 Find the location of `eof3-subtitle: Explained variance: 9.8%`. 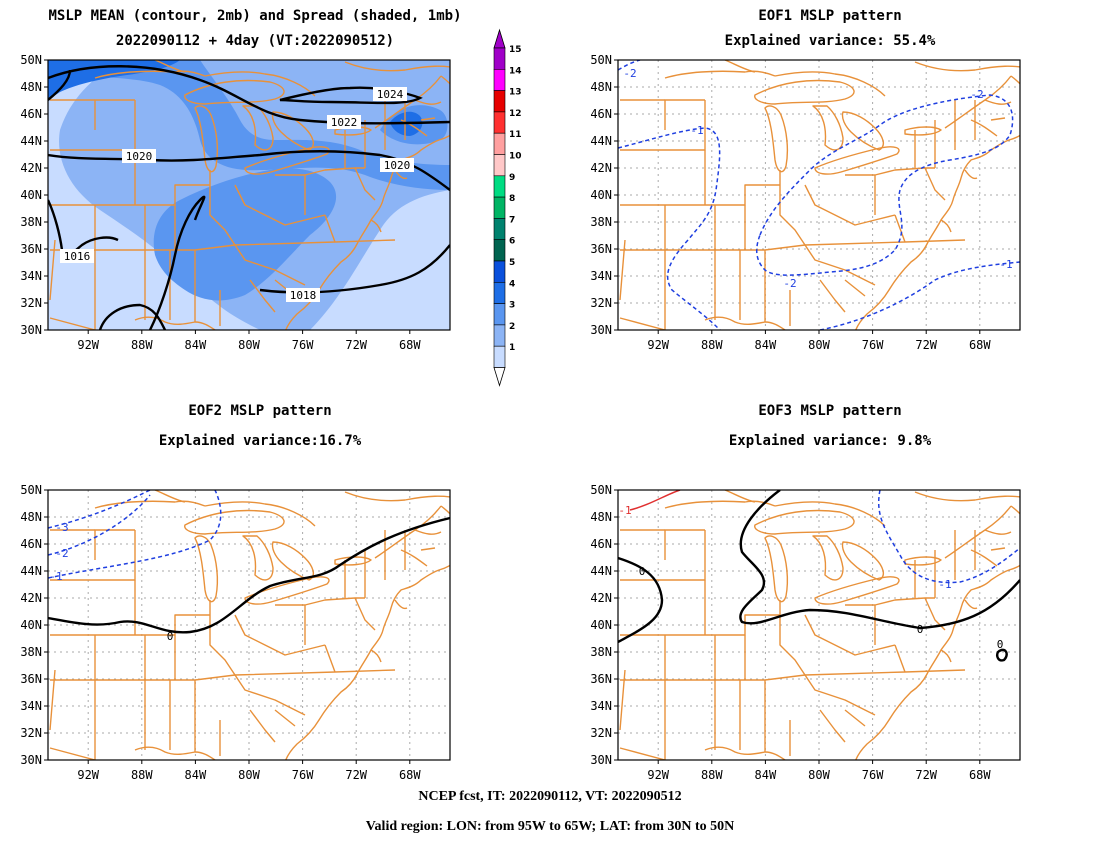

eof3-subtitle: Explained variance: 9.8% is located at coordinates (830, 441).